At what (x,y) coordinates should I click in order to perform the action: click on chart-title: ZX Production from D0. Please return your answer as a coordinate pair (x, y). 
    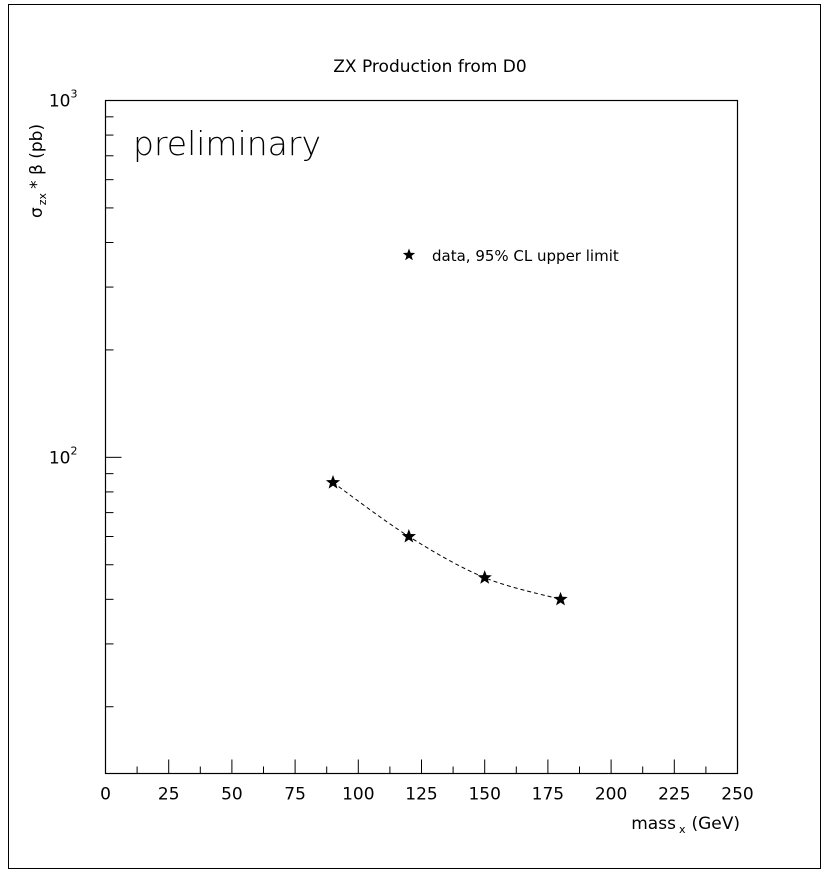
    Looking at the image, I should click on (429, 67).